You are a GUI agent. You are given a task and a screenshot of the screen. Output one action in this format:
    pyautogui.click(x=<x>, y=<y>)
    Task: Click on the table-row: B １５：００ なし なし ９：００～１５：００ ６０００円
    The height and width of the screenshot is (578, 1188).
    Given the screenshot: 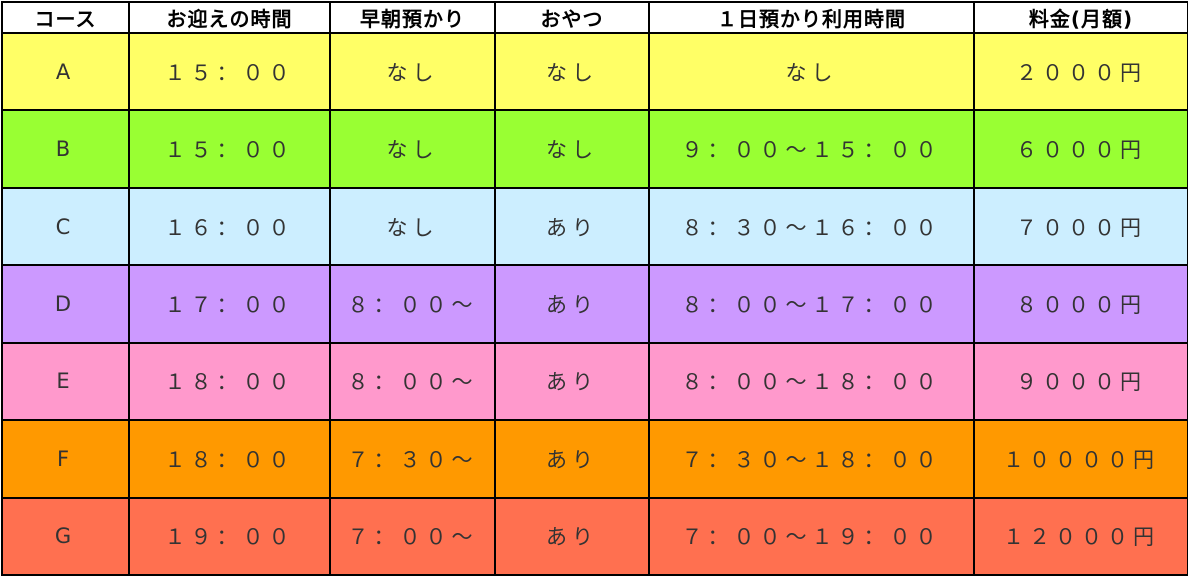 What is the action you would take?
    pyautogui.click(x=594, y=149)
    